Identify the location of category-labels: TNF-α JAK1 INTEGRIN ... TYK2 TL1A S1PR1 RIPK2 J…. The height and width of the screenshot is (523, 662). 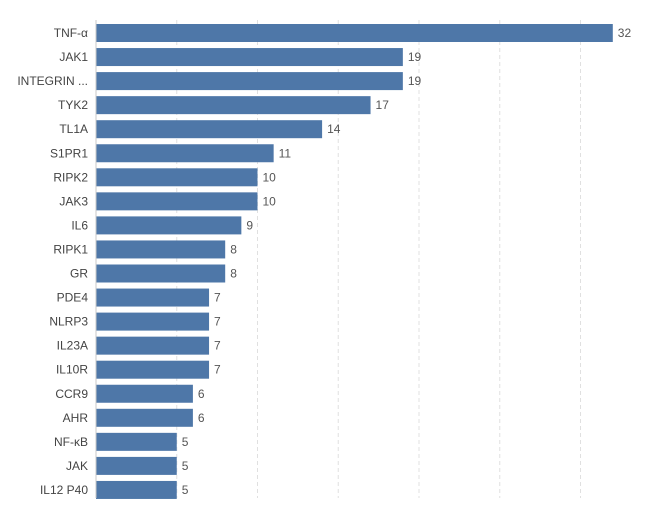
(52, 261).